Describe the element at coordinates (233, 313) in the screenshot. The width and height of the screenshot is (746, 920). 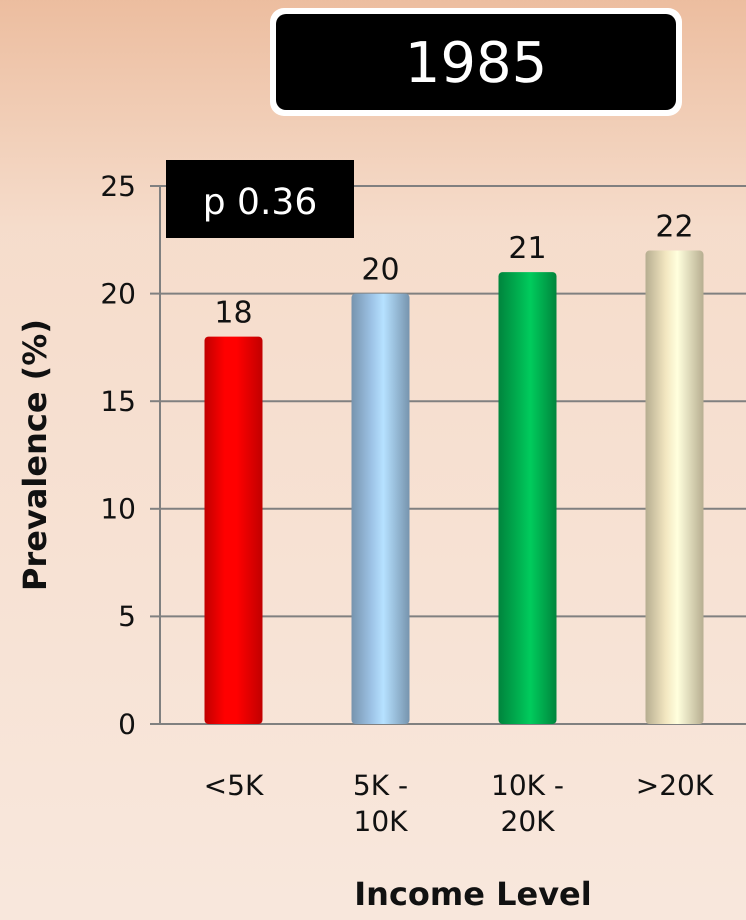
I see `data-label: 18` at that location.